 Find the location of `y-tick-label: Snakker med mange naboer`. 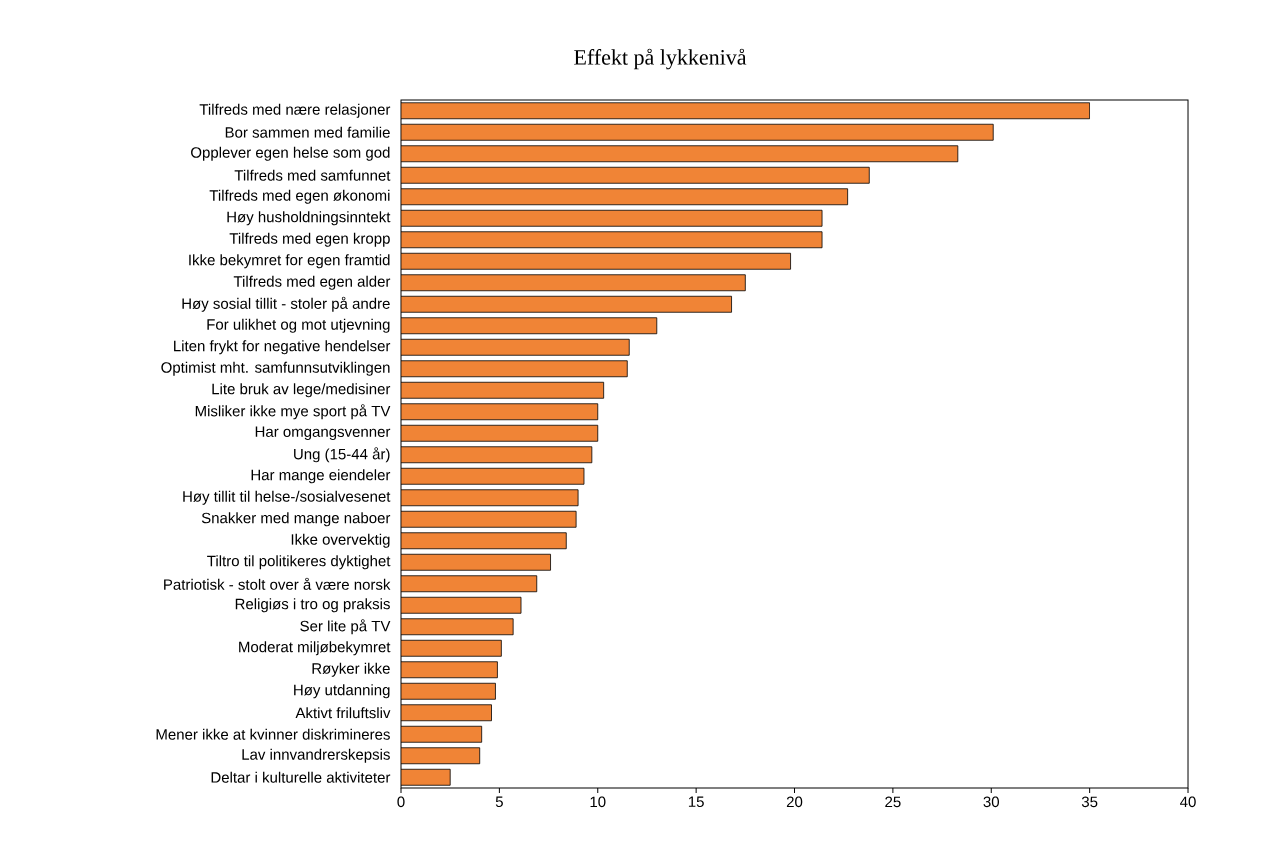

y-tick-label: Snakker med mange naboer is located at coordinates (296, 519).